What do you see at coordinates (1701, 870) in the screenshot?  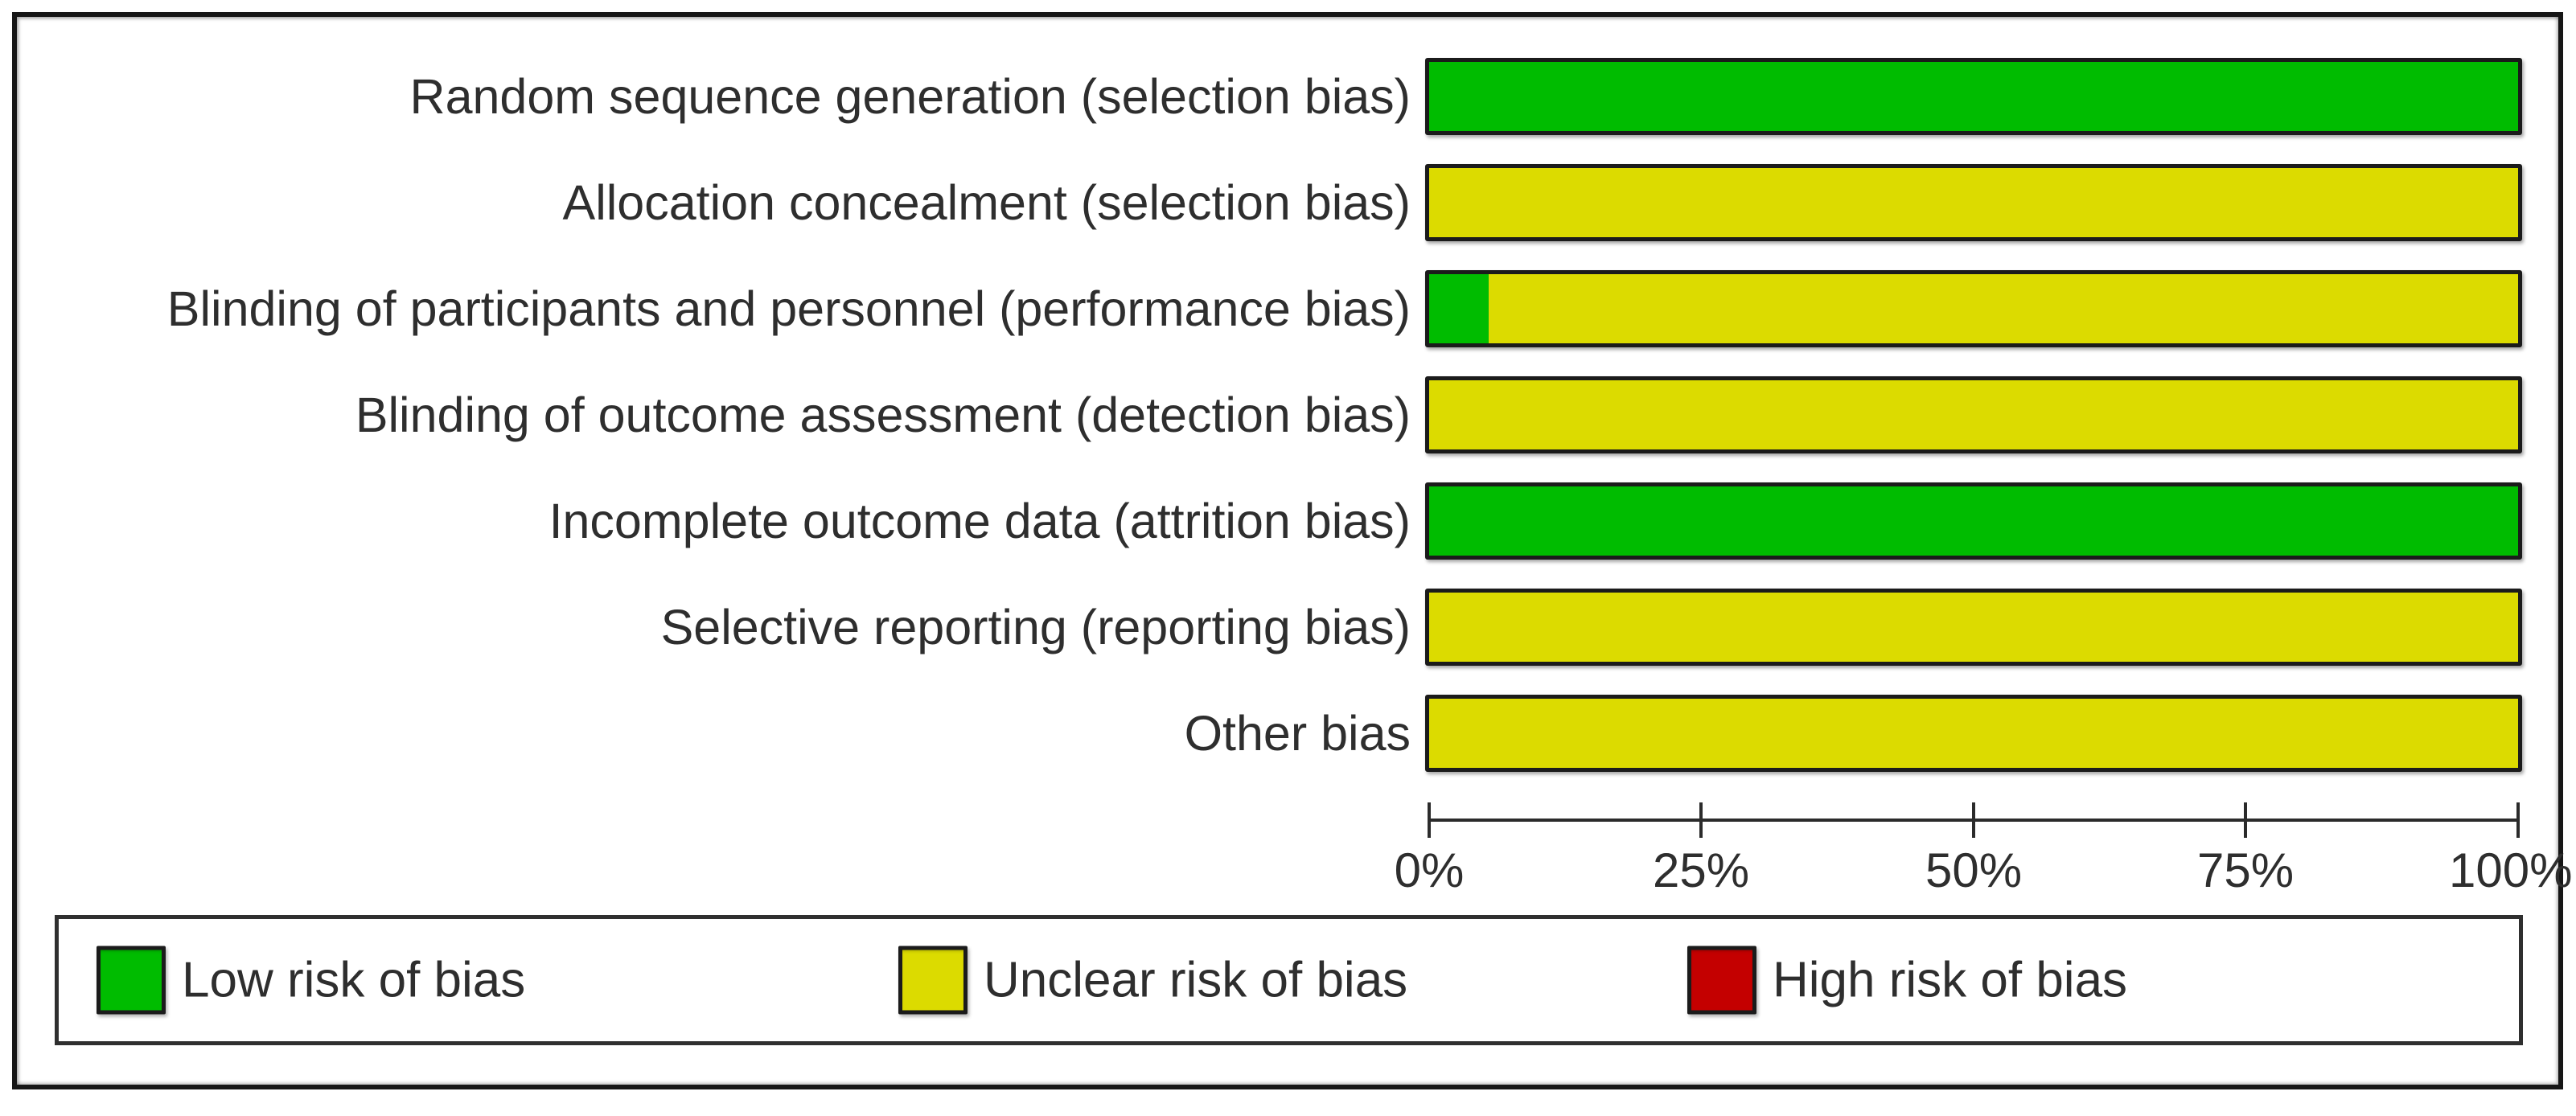 I see `axis-tick-label: 25%` at bounding box center [1701, 870].